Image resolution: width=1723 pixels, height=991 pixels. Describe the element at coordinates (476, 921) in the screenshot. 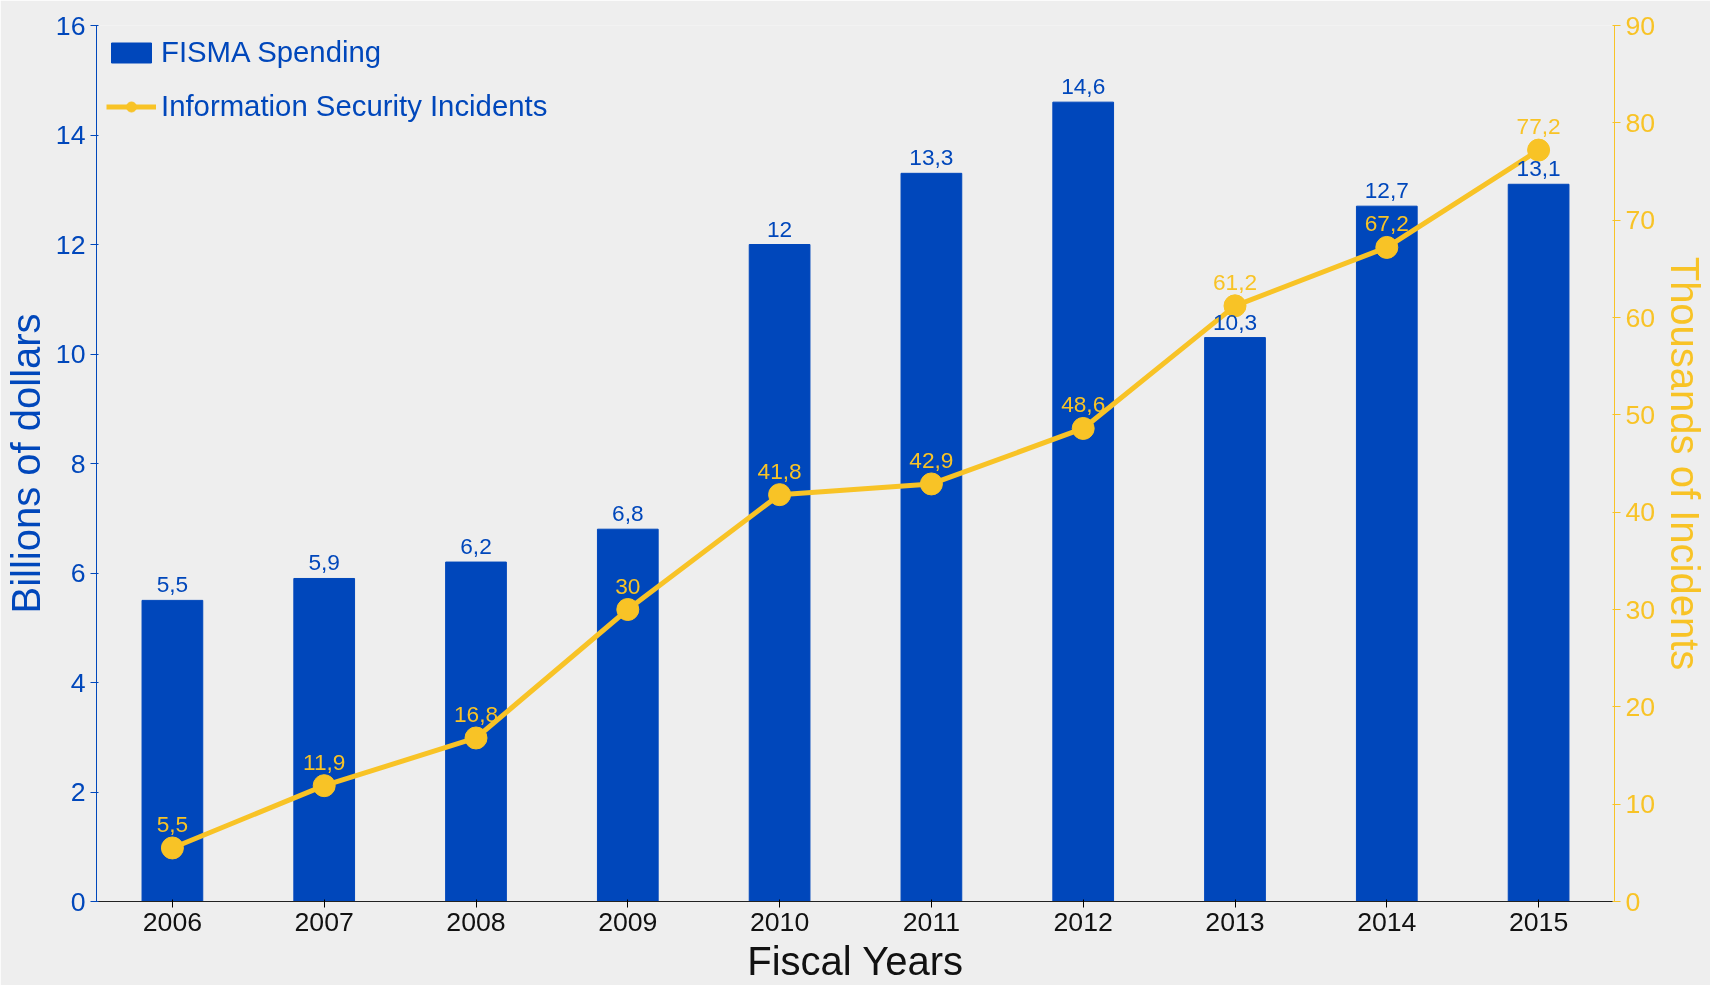

I see `x-tick-label: 2008` at that location.